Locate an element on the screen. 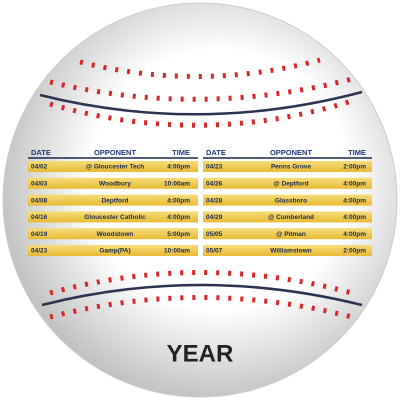 The image size is (400, 400). year: YEAR is located at coordinates (200, 353).